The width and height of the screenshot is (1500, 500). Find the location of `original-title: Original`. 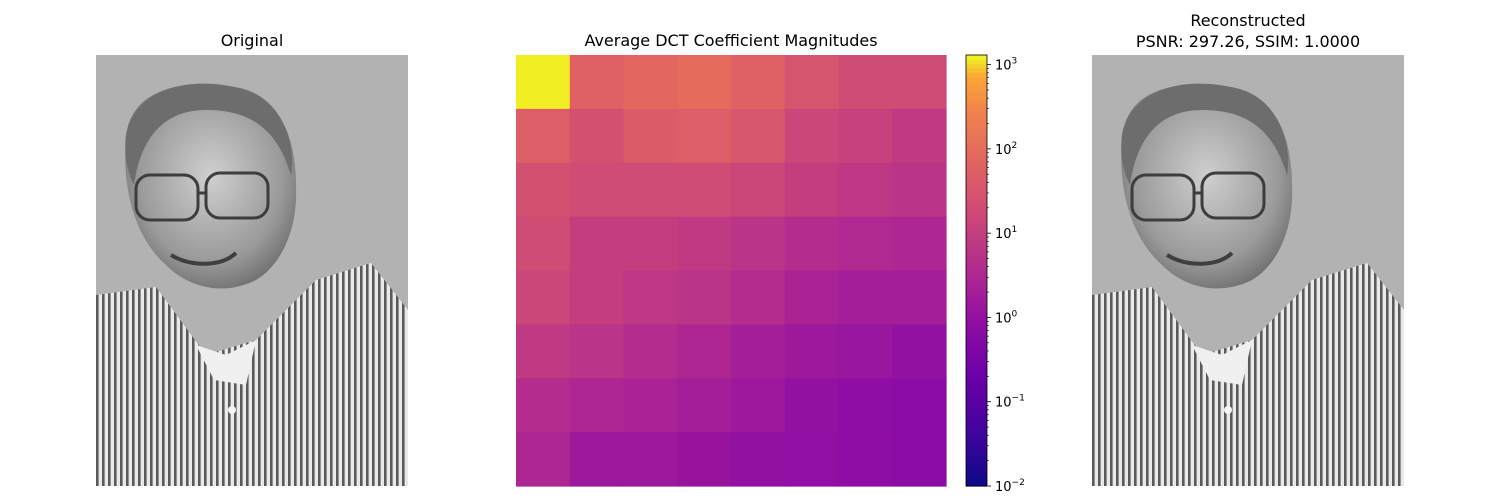

original-title: Original is located at coordinates (252, 40).